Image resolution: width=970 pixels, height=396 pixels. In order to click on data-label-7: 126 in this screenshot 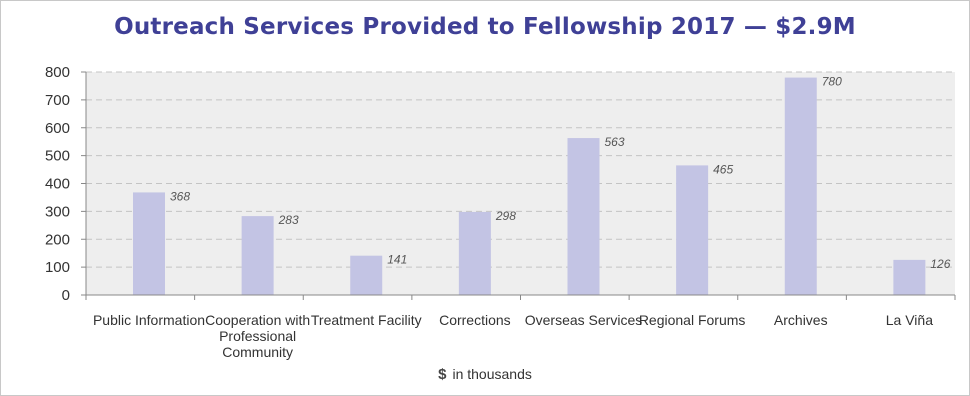, I will do `click(940, 264)`.